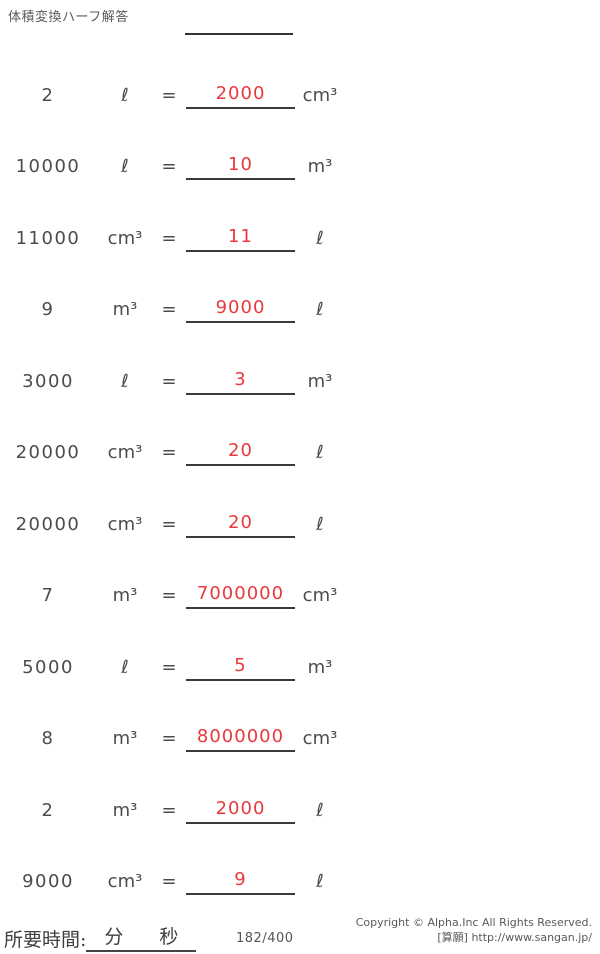 The image size is (600, 954). I want to click on conversion-row: 11000 cm³ = 11 ℓ, so click(300, 216).